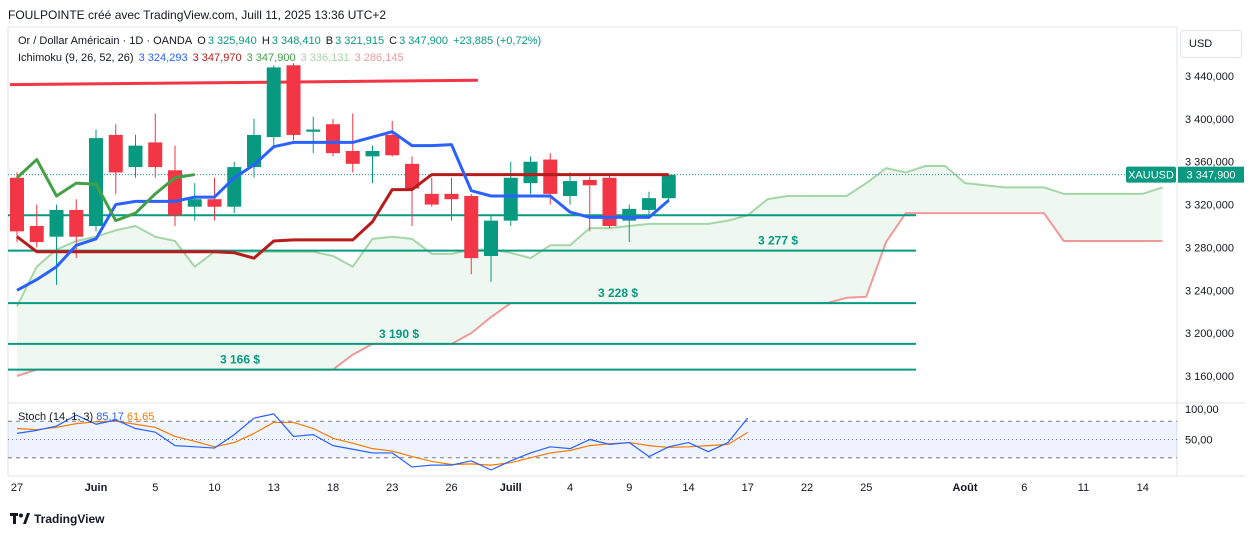 The image size is (1257, 536). I want to click on time-tick-label-4: 13, so click(274, 488).